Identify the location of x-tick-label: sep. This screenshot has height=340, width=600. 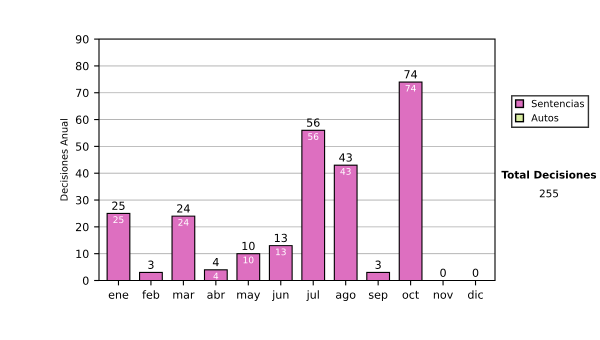
(378, 296).